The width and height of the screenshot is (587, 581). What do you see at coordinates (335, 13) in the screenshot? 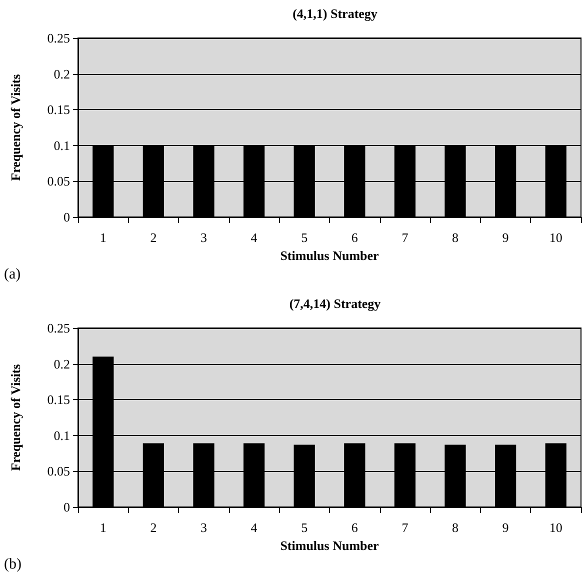
I see `chart-title: (4,1,1) Strategy` at bounding box center [335, 13].